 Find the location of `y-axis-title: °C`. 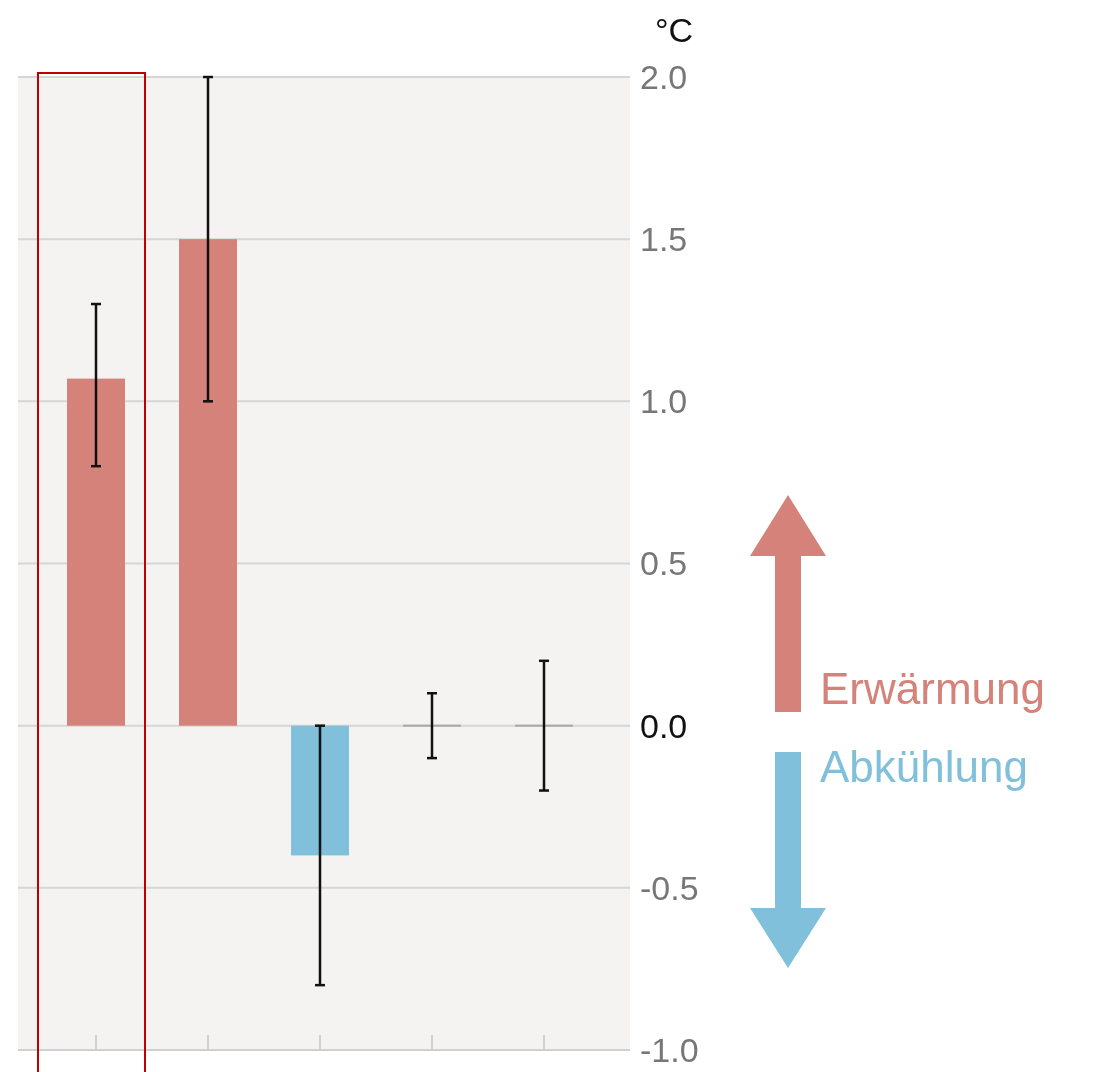

y-axis-title: °C is located at coordinates (674, 30).